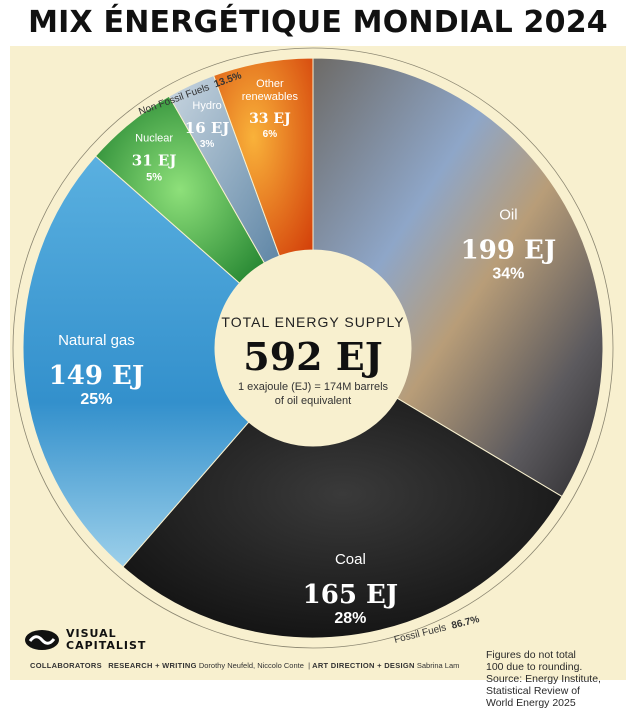  I want to click on slice-pct-coal: 28%, so click(350, 618).